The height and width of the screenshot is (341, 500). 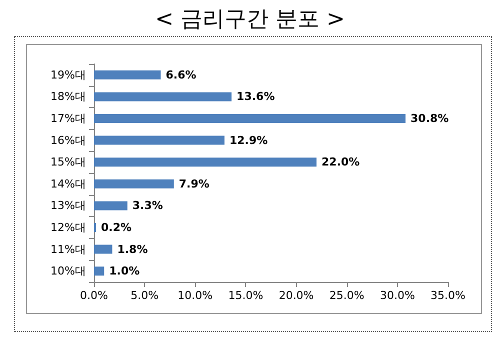 I want to click on x-tick-label: 5.0%, so click(x=144, y=295).